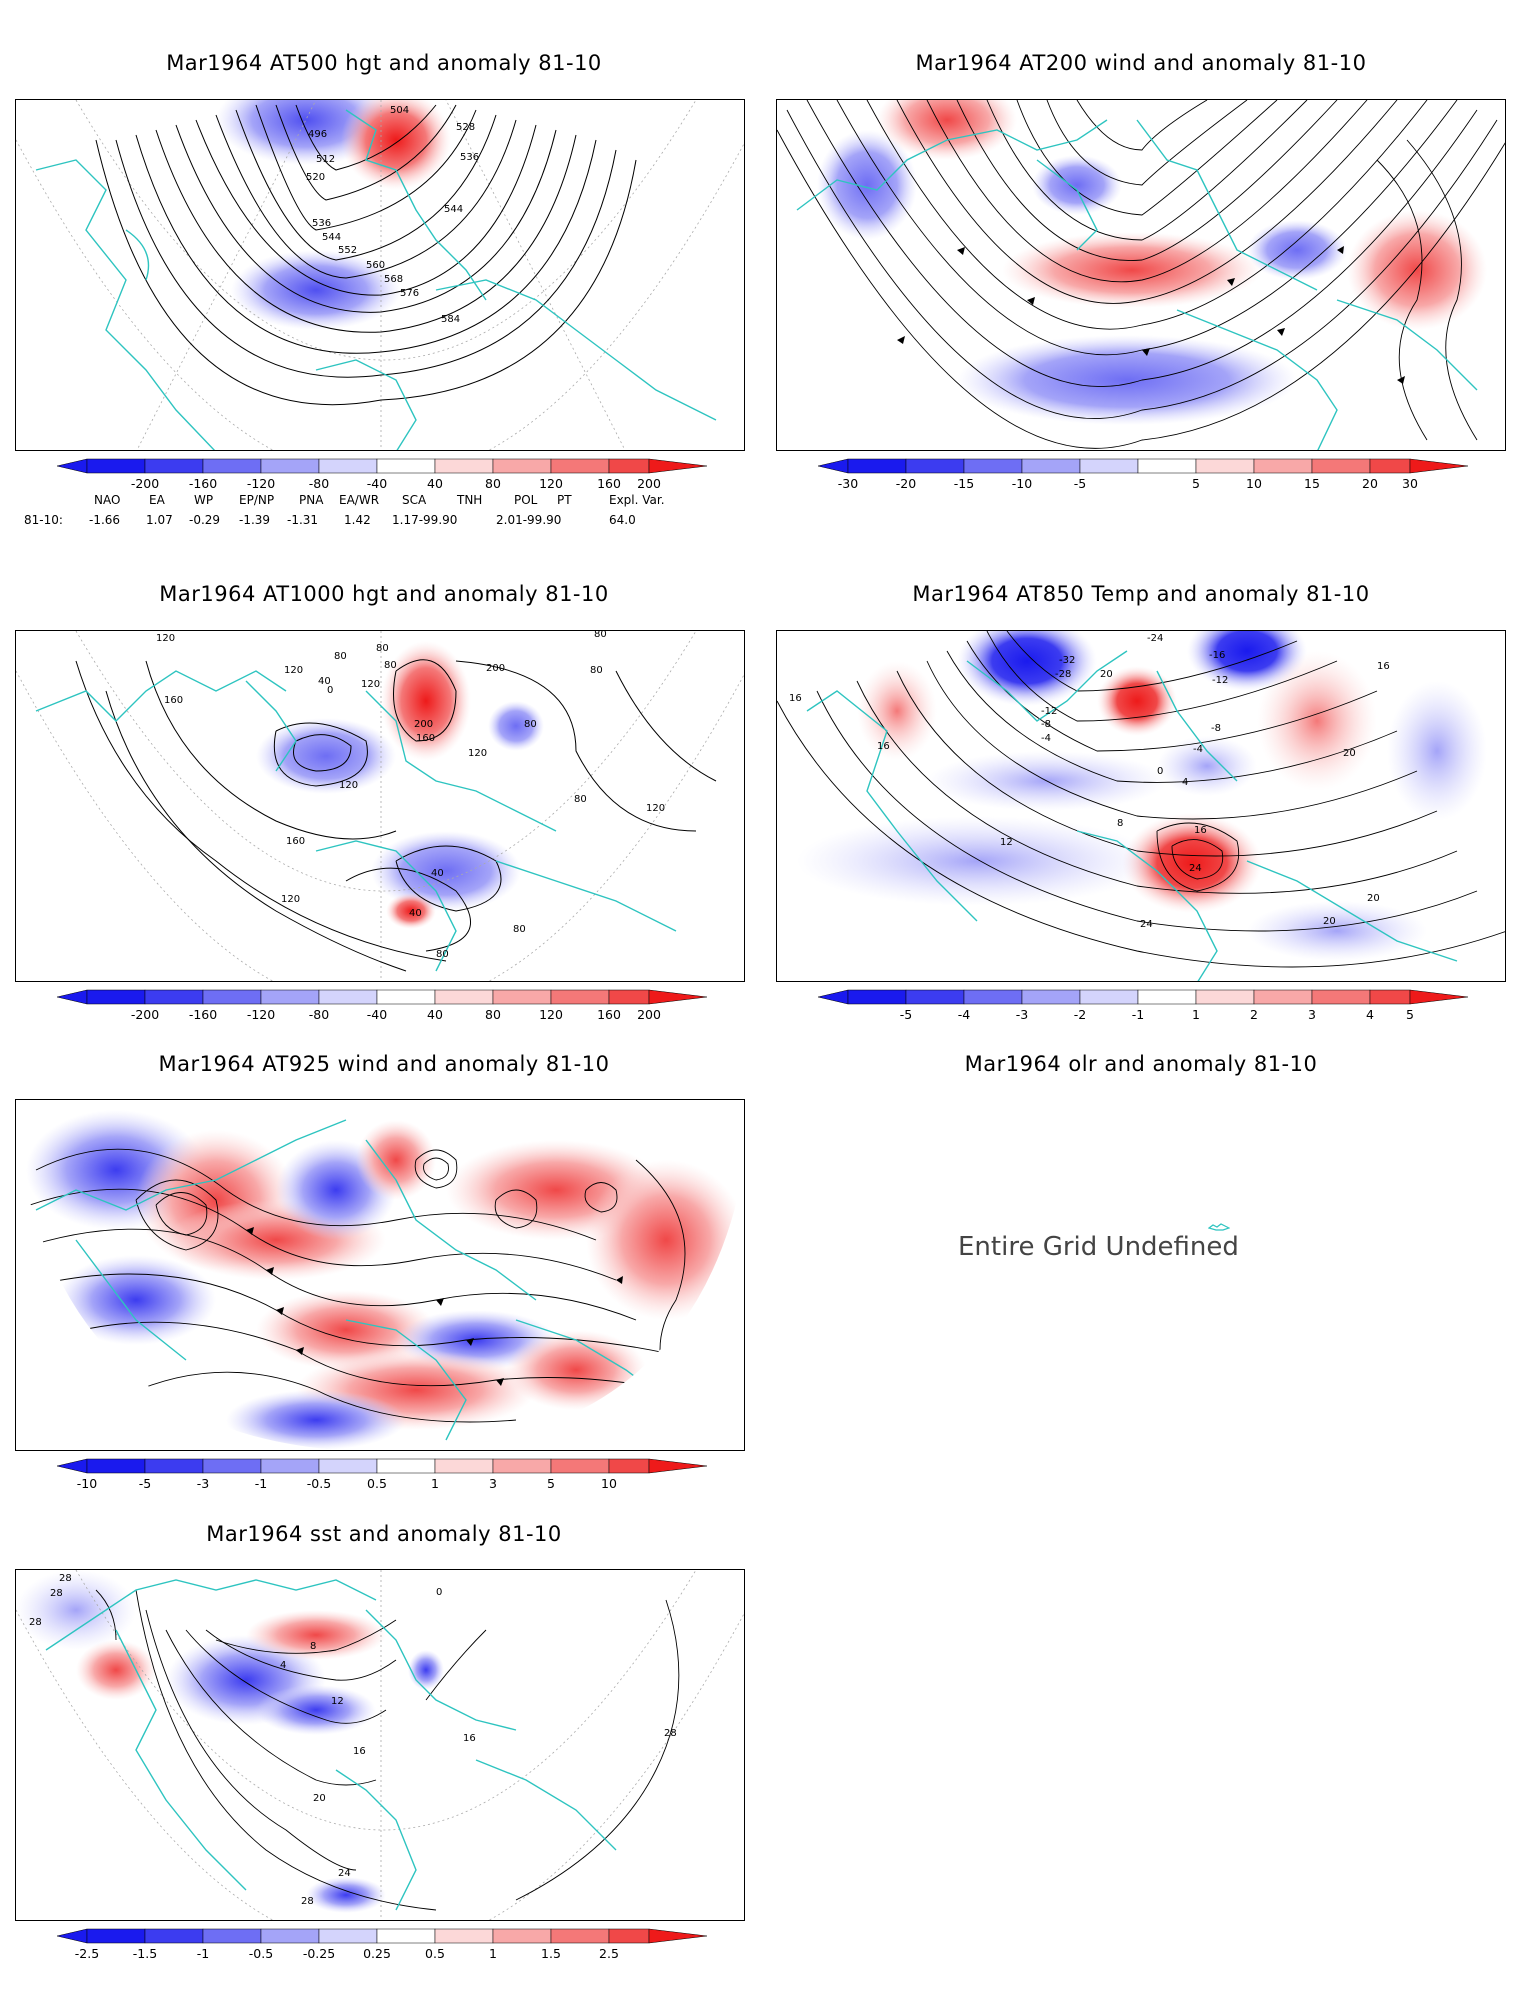 The image size is (1520, 2000). I want to click on svg-text: -1, so click(261, 1483).